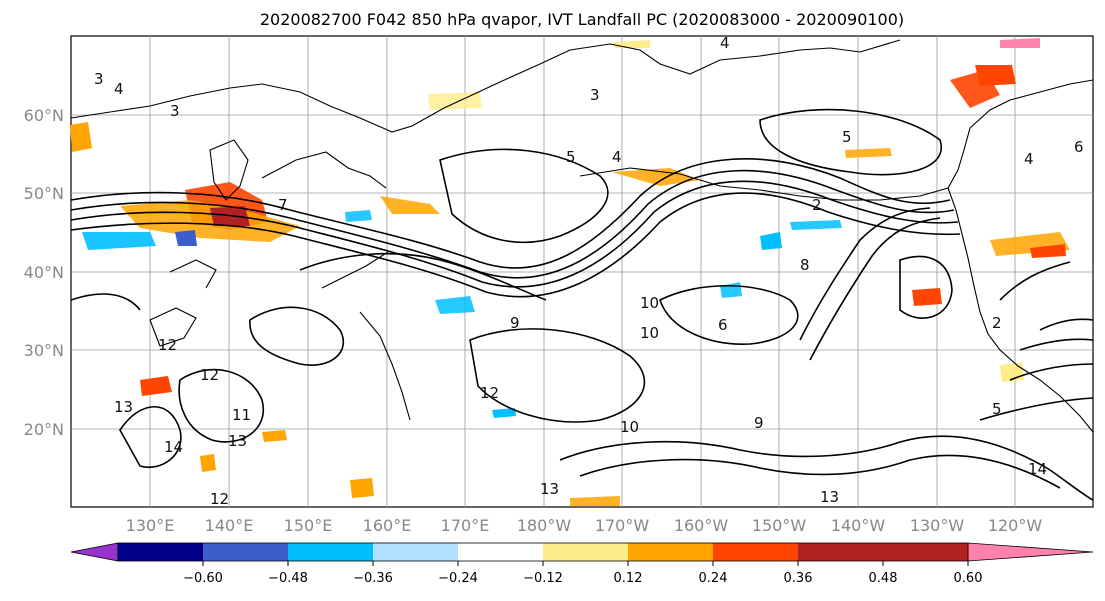 This screenshot has width=1105, height=601. I want to click on colorbar-tick-label: −0.60, so click(203, 578).